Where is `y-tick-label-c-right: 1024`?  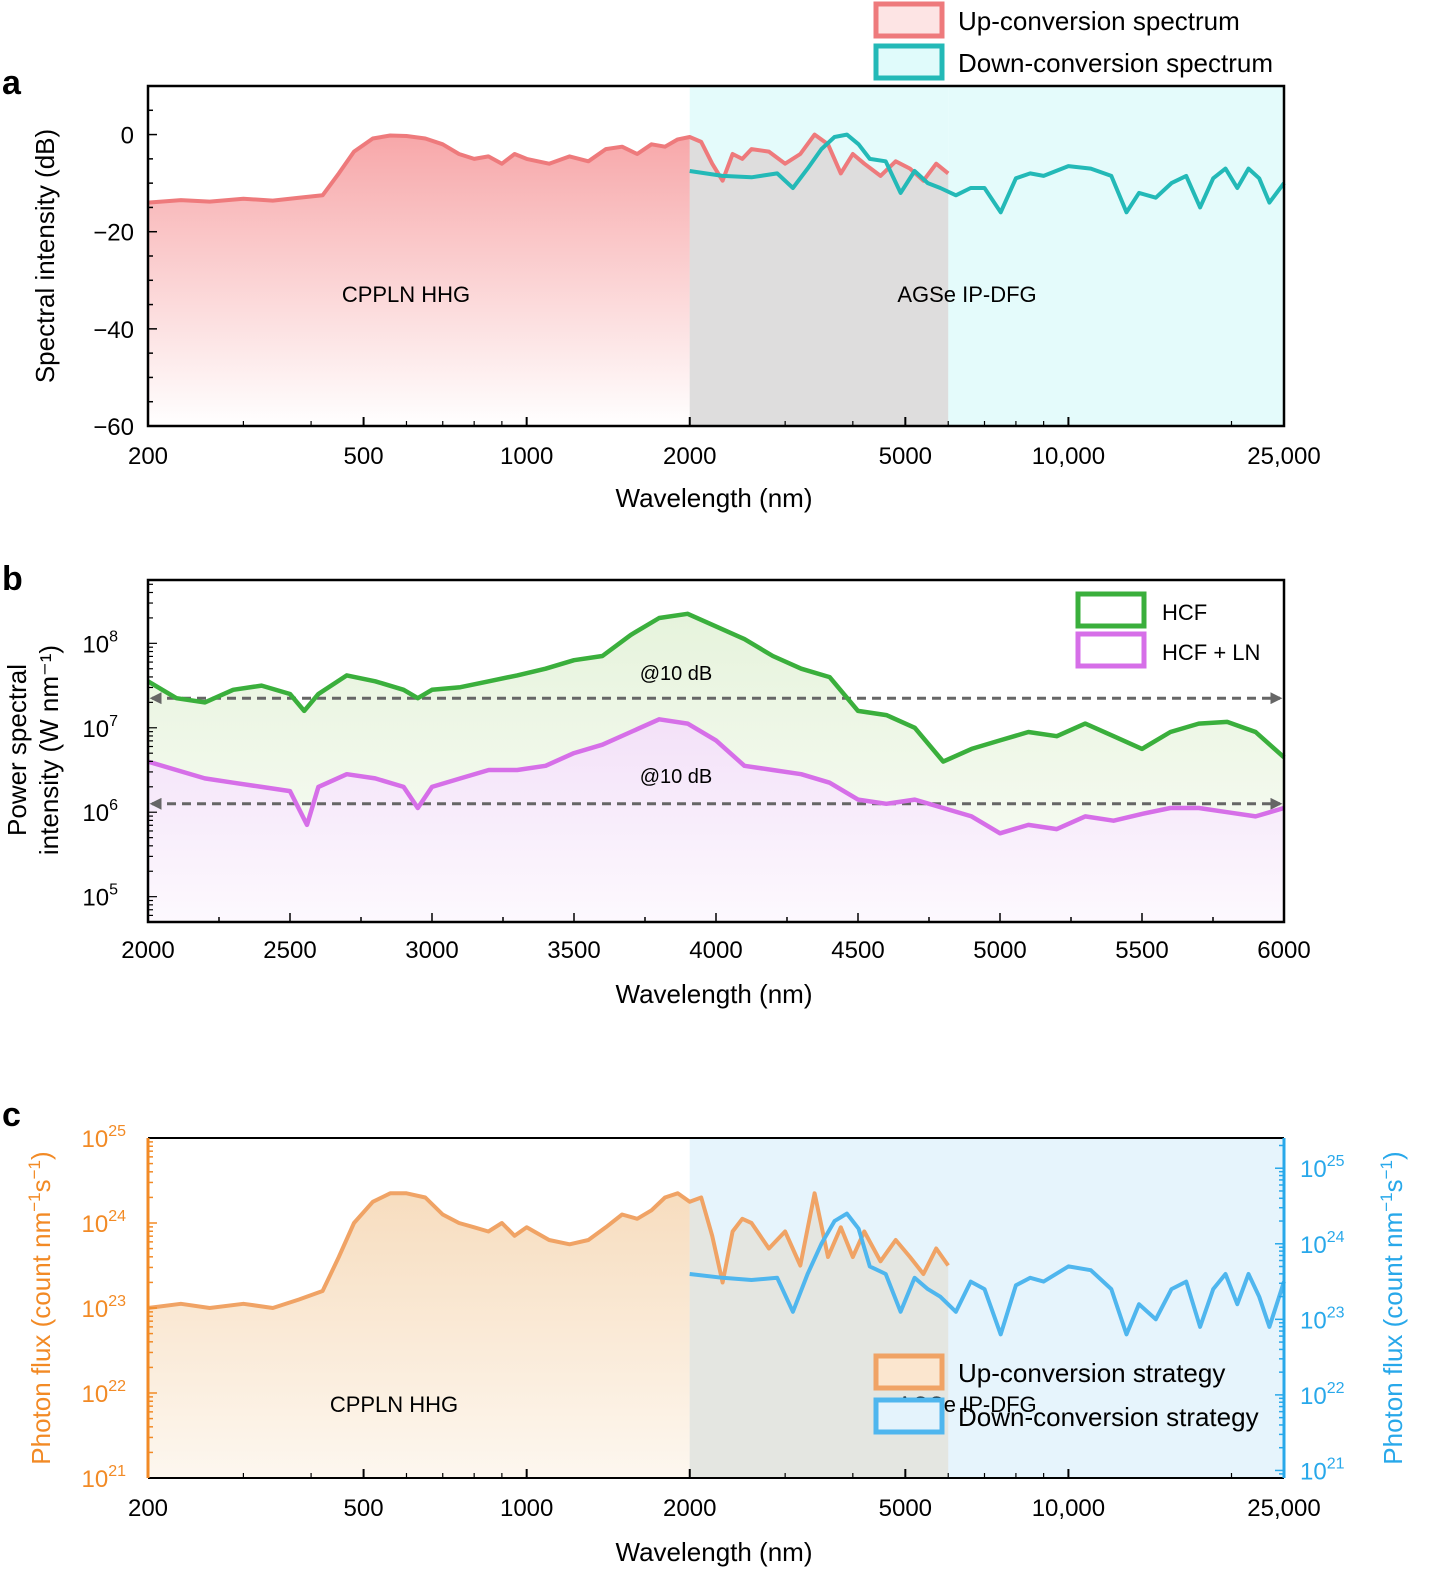 y-tick-label-c-right: 1024 is located at coordinates (1322, 1244).